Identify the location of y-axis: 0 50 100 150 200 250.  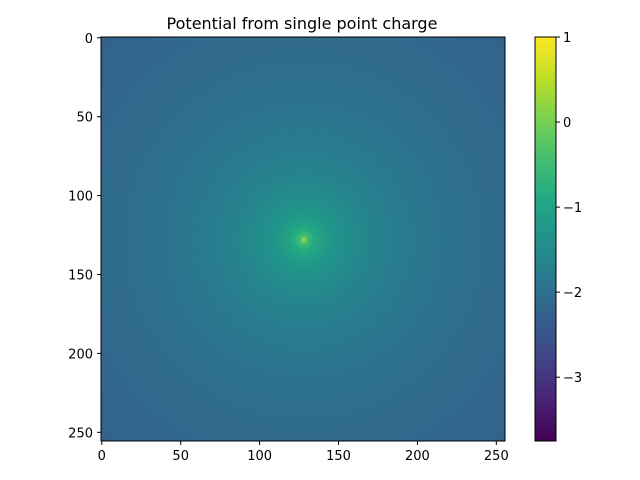
(84, 236).